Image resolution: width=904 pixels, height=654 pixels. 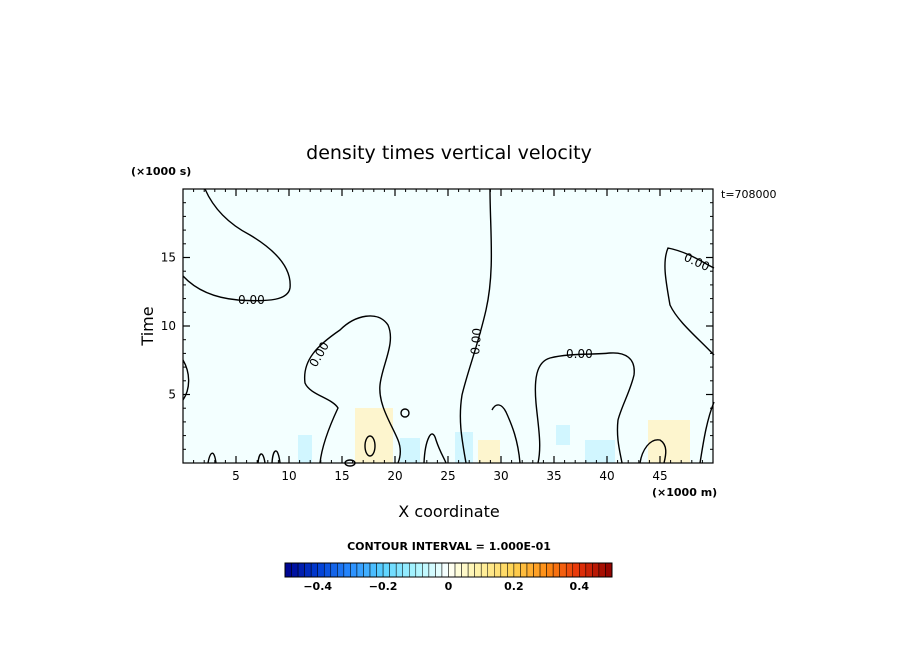 I want to click on x-tick-label: 25, so click(x=447, y=476).